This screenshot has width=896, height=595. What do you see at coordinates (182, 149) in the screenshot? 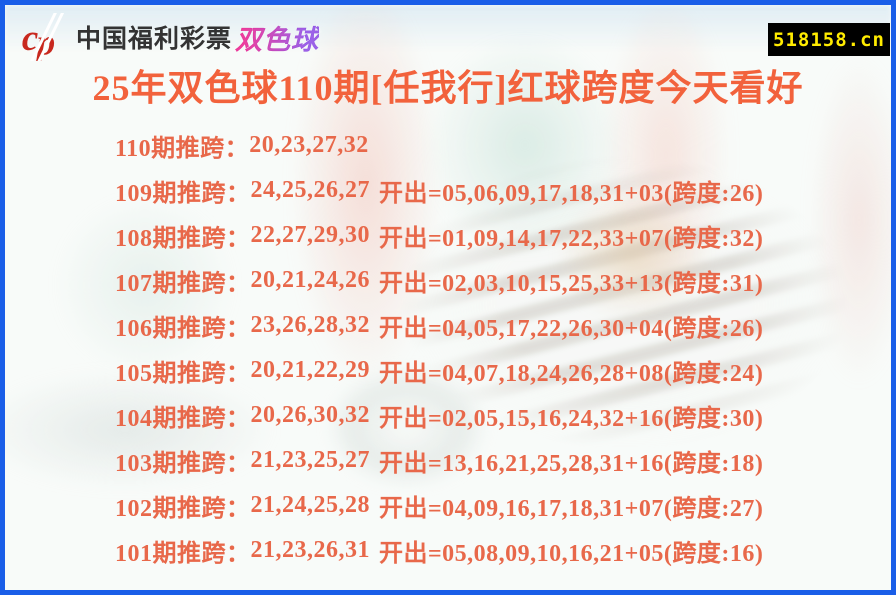
I see `period-label: 110期推跨：` at bounding box center [182, 149].